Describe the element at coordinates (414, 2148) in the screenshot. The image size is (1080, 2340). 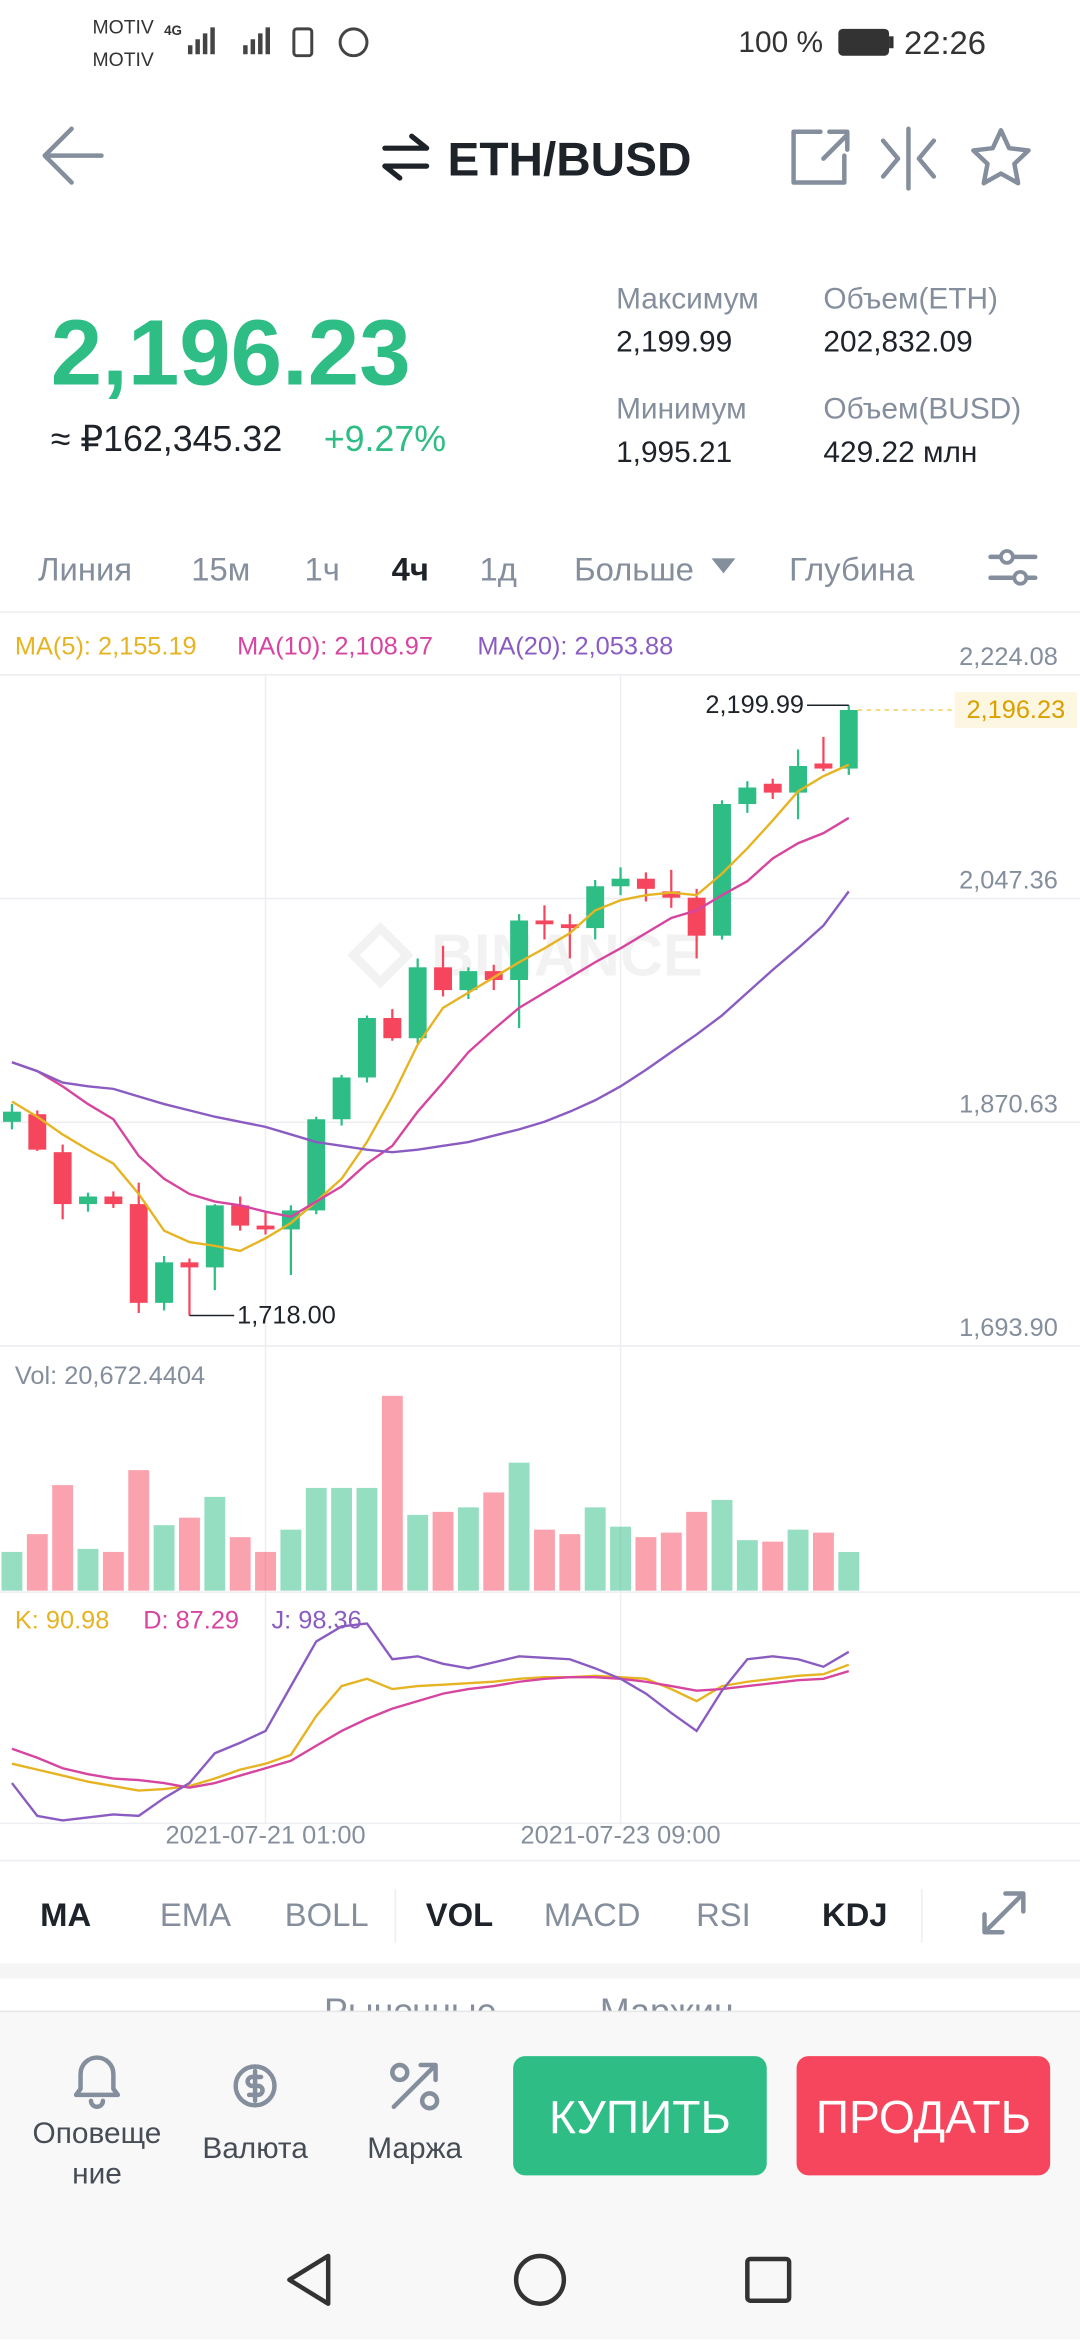
I see `action-label: Маржа` at that location.